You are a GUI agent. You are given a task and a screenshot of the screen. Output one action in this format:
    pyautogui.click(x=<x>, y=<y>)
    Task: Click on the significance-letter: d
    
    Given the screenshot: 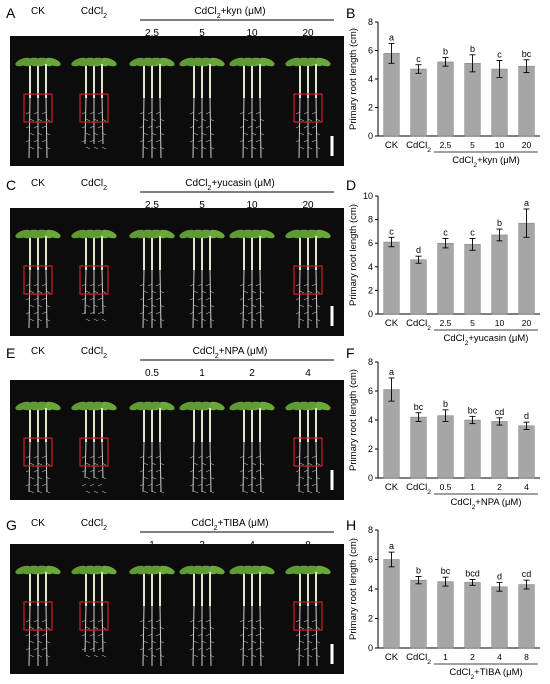 What is the action you would take?
    pyautogui.click(x=526, y=416)
    